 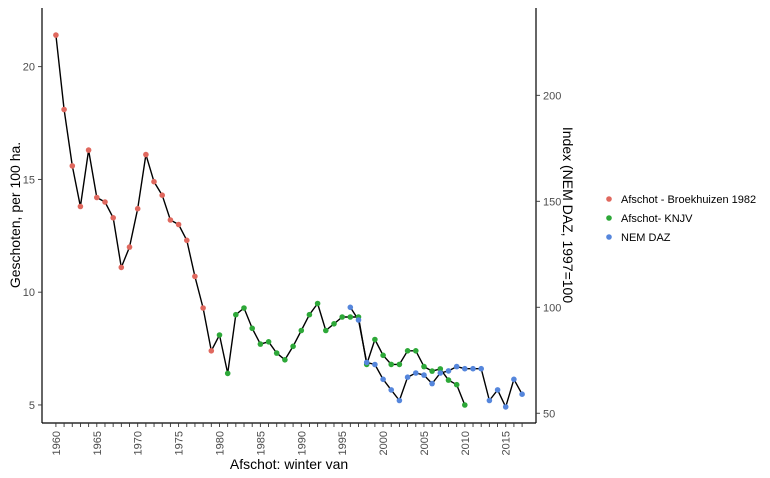 What do you see at coordinates (384, 443) in the screenshot?
I see `x-tick-label: 2000` at bounding box center [384, 443].